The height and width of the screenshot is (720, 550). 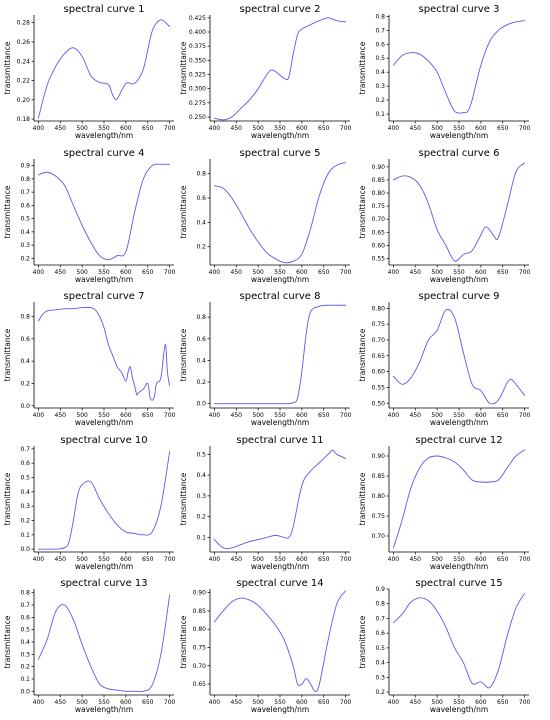 I want to click on y-tick-label: 0.0, so click(x=25, y=549).